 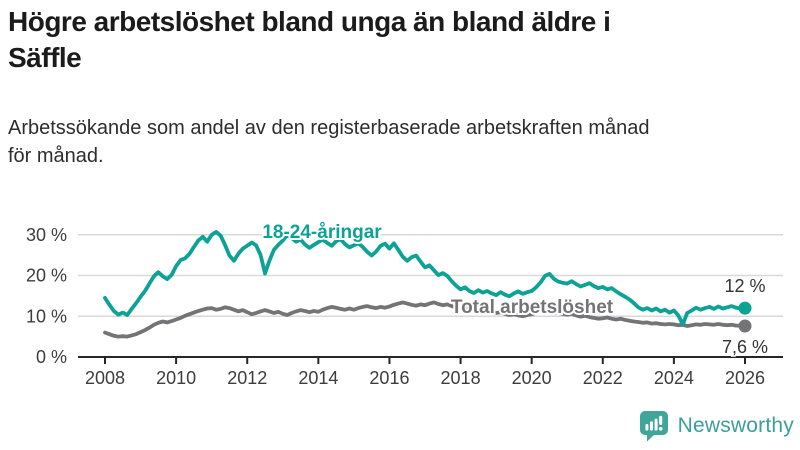 What do you see at coordinates (247, 378) in the screenshot?
I see `x-axis-tick-label: 2012` at bounding box center [247, 378].